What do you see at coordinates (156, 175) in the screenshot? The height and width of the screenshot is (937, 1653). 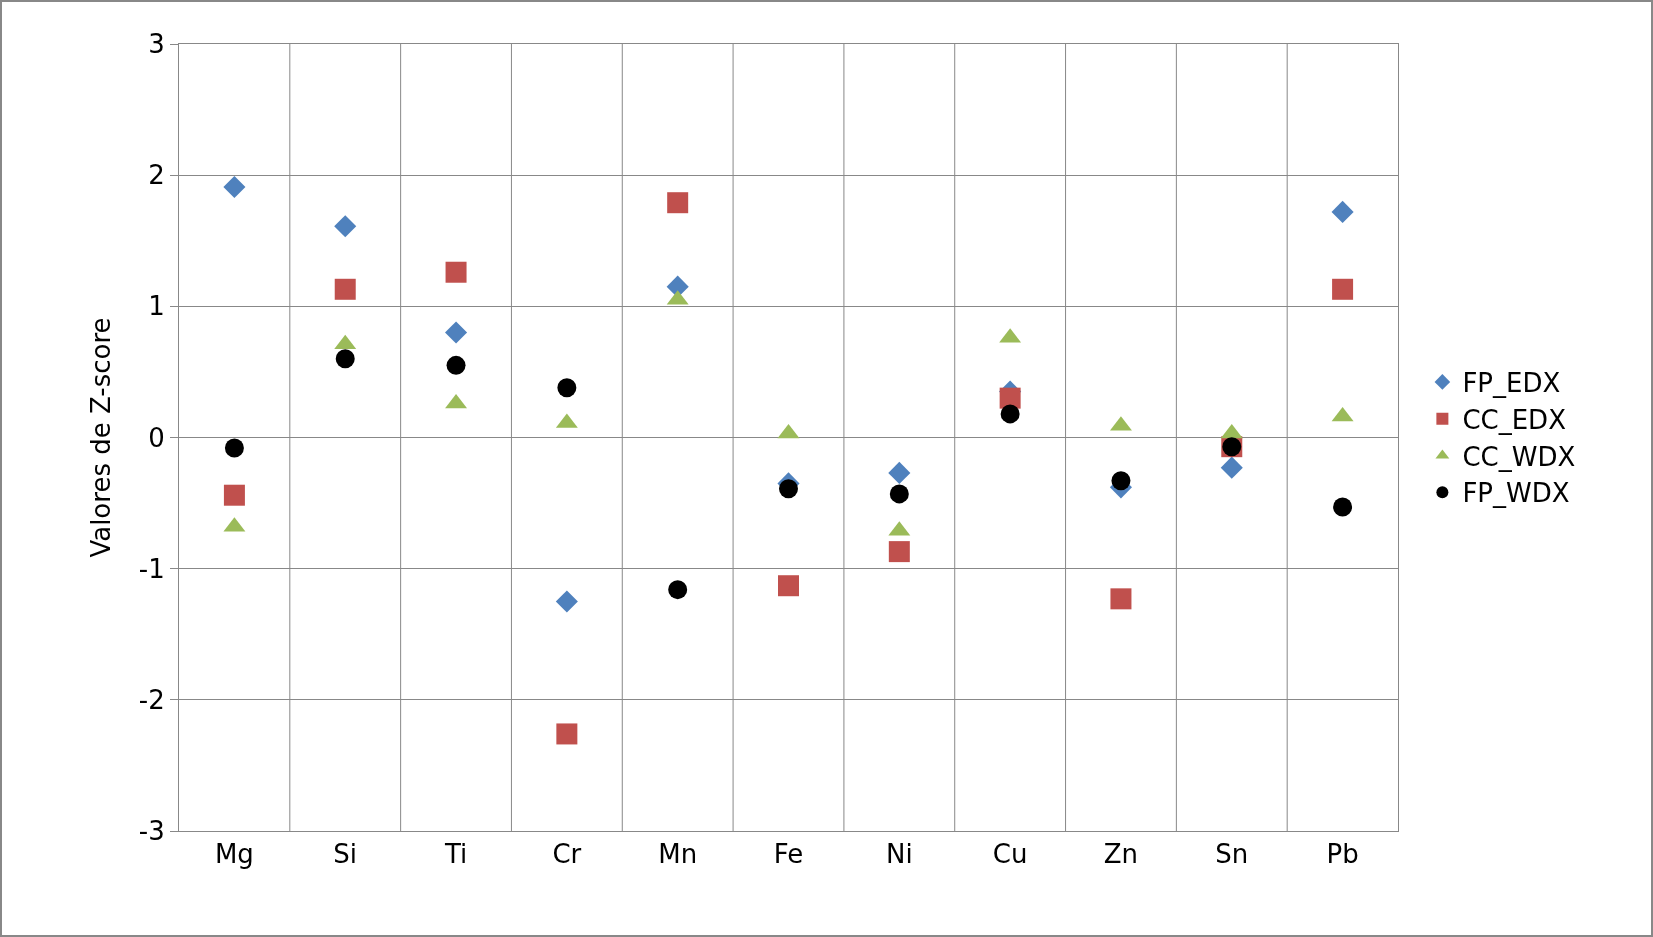 I see `y-tick-label: 2` at bounding box center [156, 175].